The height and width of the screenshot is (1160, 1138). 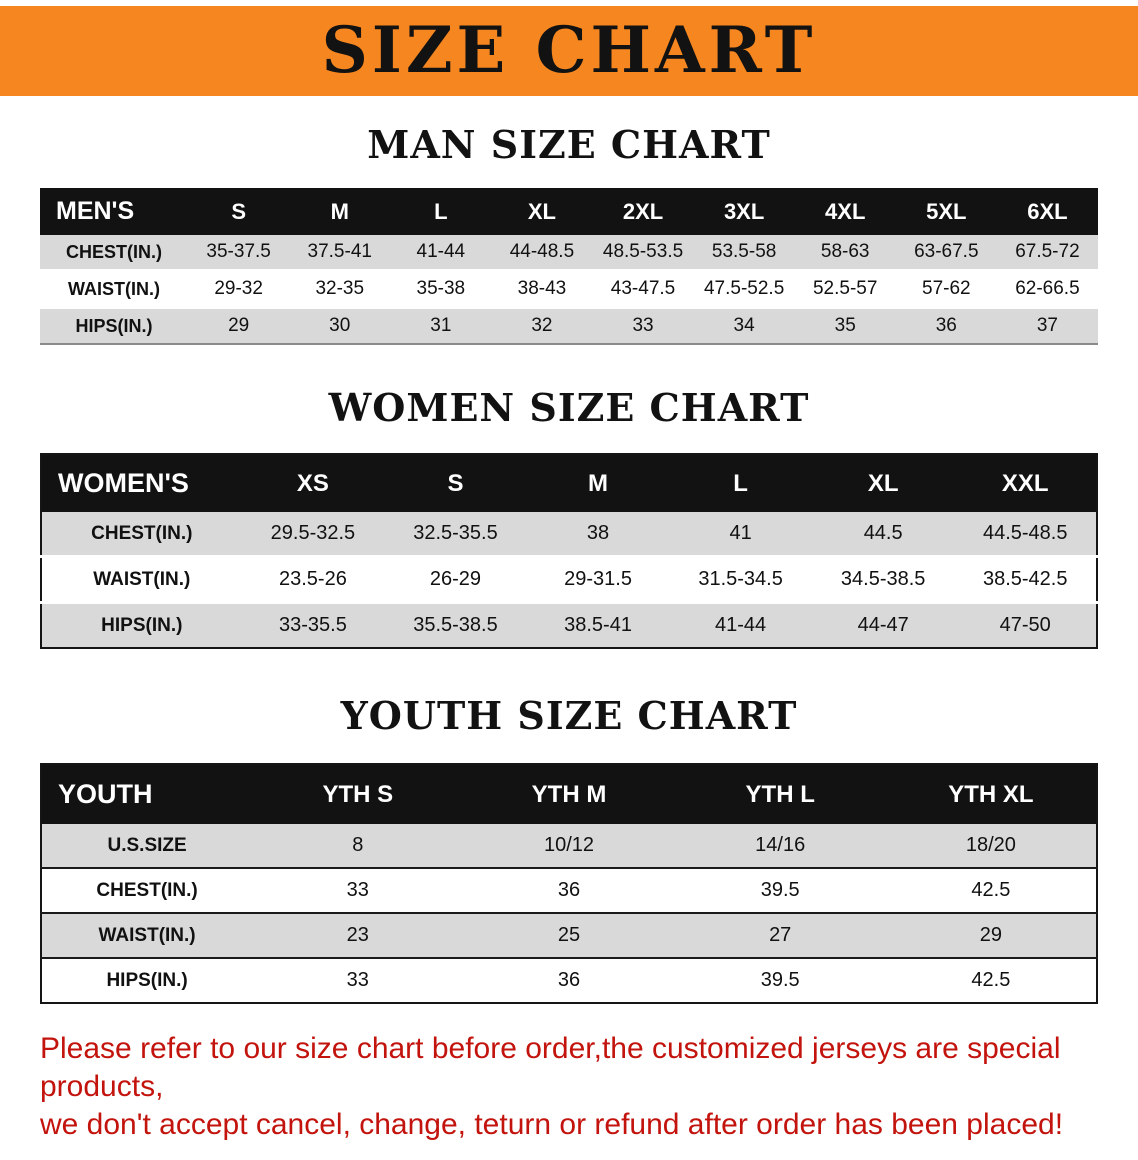 What do you see at coordinates (313, 534) in the screenshot?
I see `value-cell: 29.5-32.5` at bounding box center [313, 534].